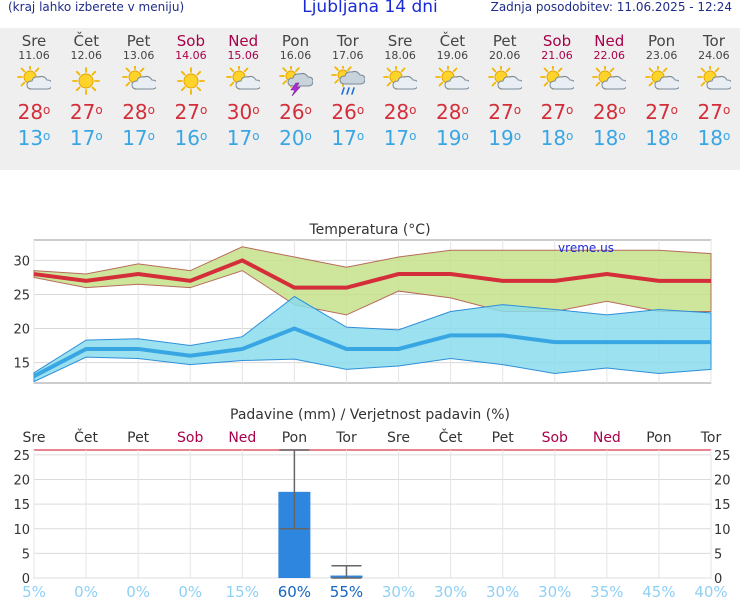  I want to click on temp-min: 20o, so click(295, 138).